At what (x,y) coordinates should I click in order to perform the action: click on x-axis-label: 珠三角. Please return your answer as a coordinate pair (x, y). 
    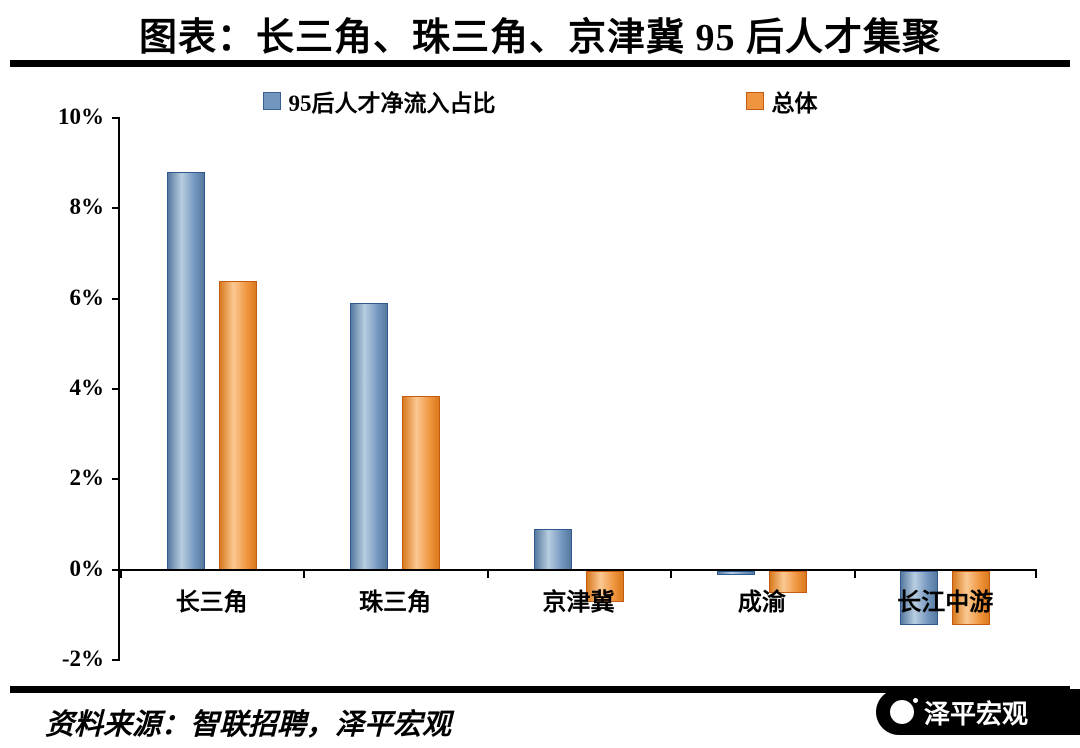
    Looking at the image, I should click on (395, 602).